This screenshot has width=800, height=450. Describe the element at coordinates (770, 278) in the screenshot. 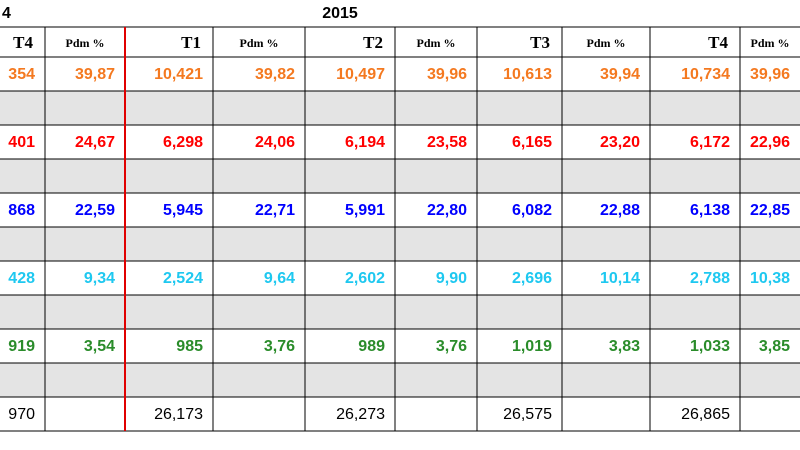

I see `cell-value: 10,38` at that location.